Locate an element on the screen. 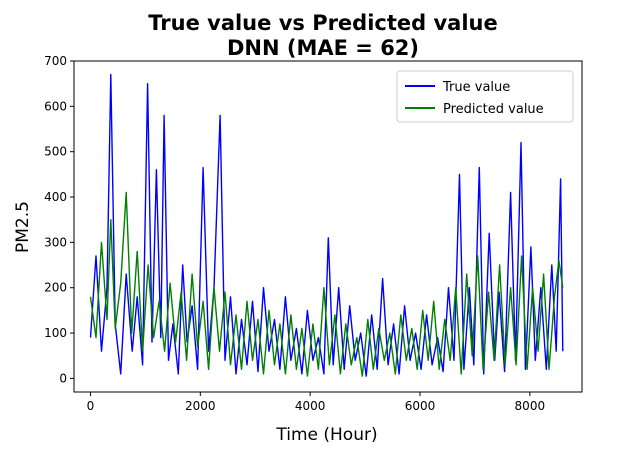 The width and height of the screenshot is (643, 469). legend-box is located at coordinates (485, 96).